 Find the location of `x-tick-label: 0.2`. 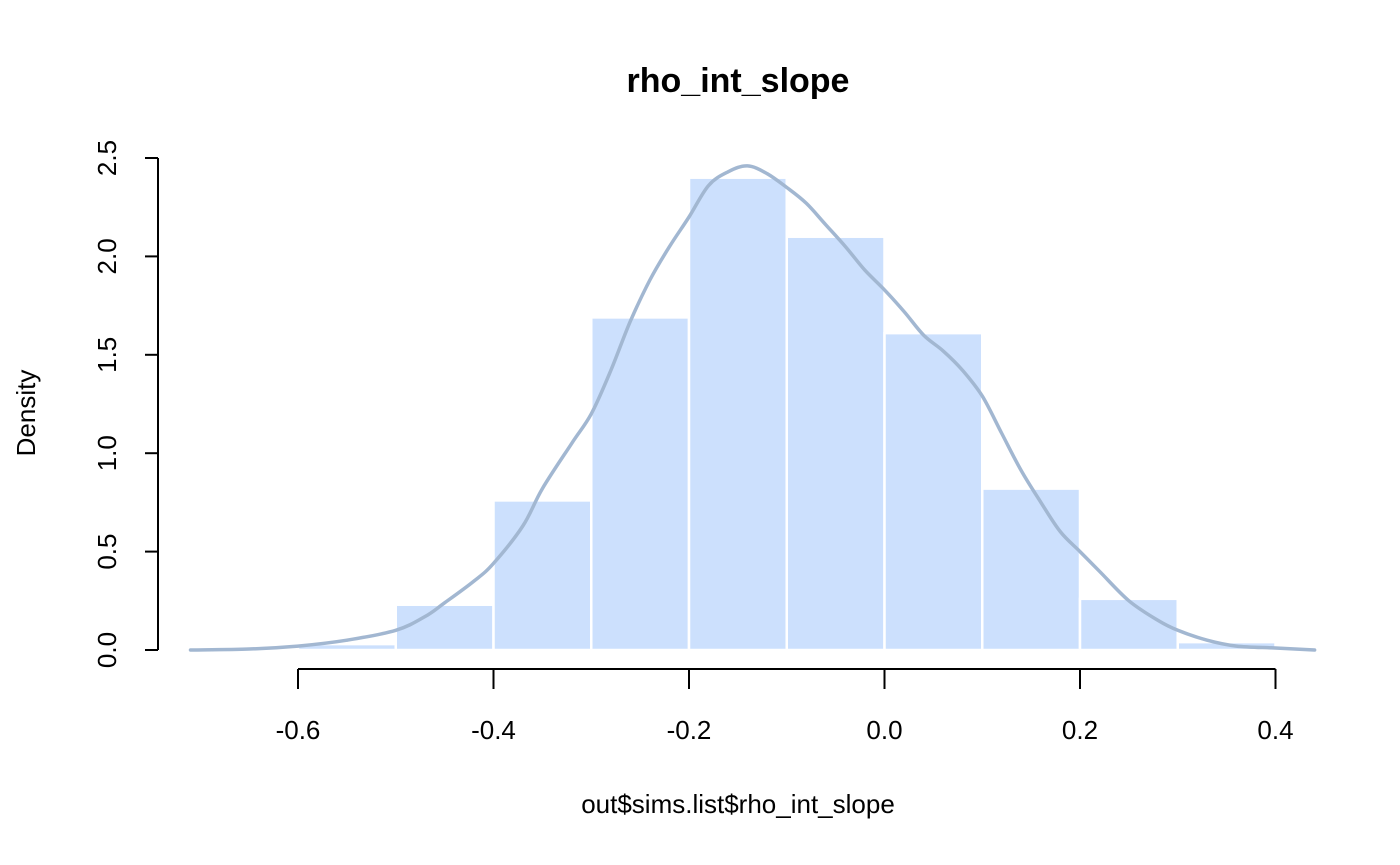

x-tick-label: 0.2 is located at coordinates (1080, 730).